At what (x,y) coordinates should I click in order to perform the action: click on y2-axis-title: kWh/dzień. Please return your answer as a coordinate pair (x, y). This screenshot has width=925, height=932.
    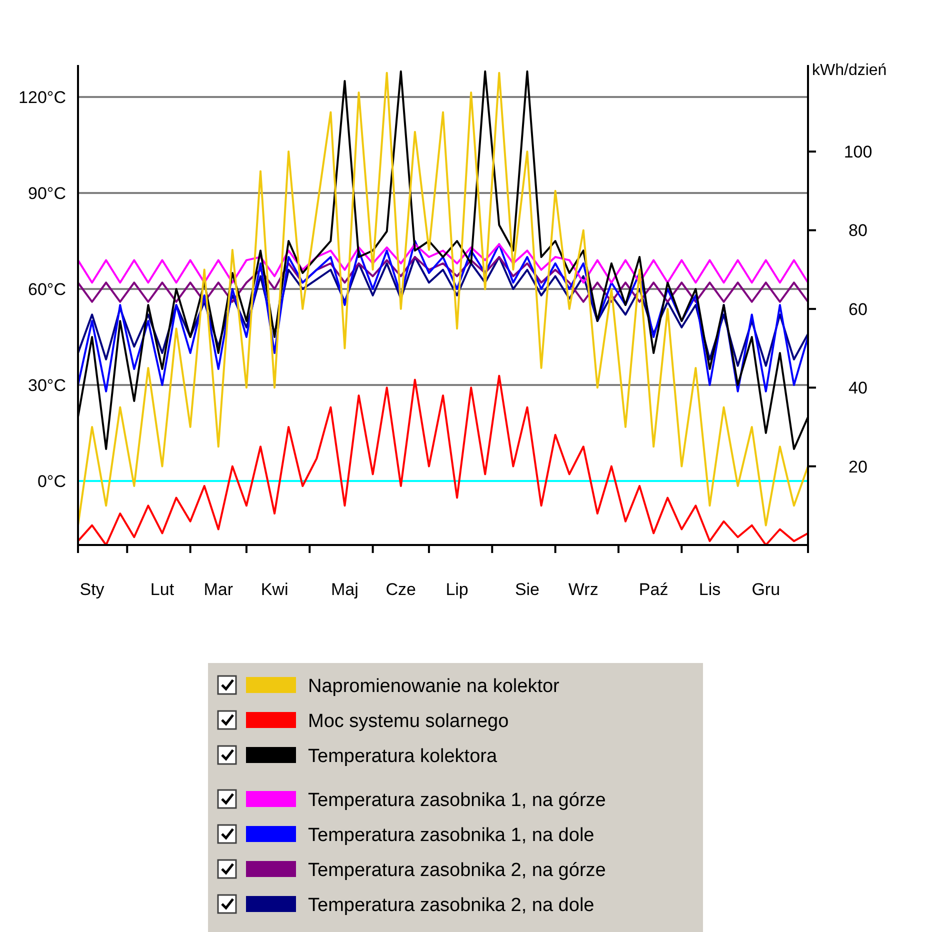
    Looking at the image, I should click on (849, 70).